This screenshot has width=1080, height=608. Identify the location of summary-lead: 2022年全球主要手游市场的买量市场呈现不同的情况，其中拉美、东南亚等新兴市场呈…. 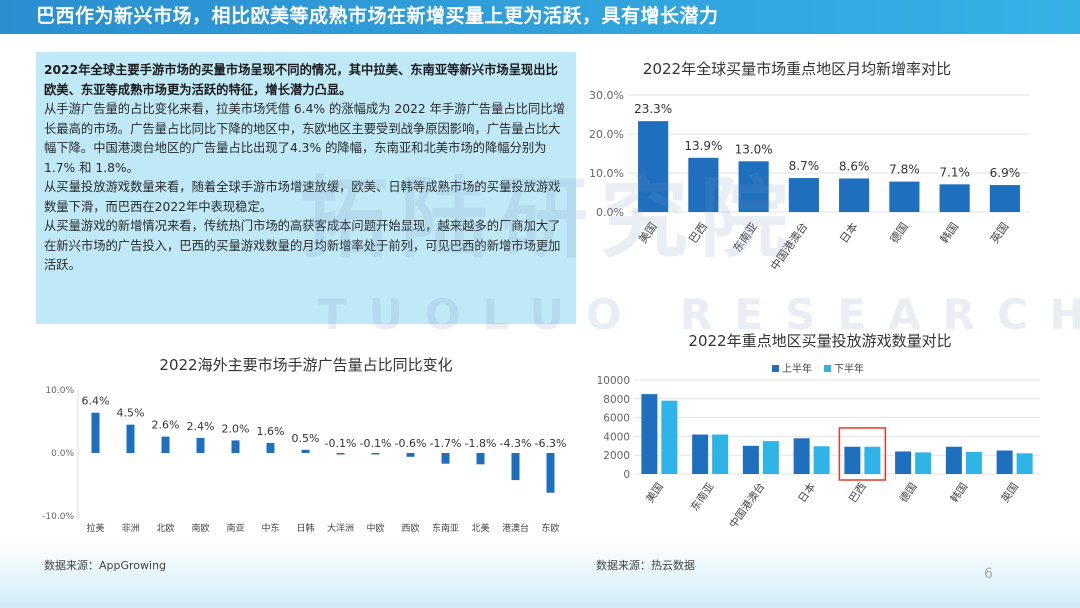
(301, 80).